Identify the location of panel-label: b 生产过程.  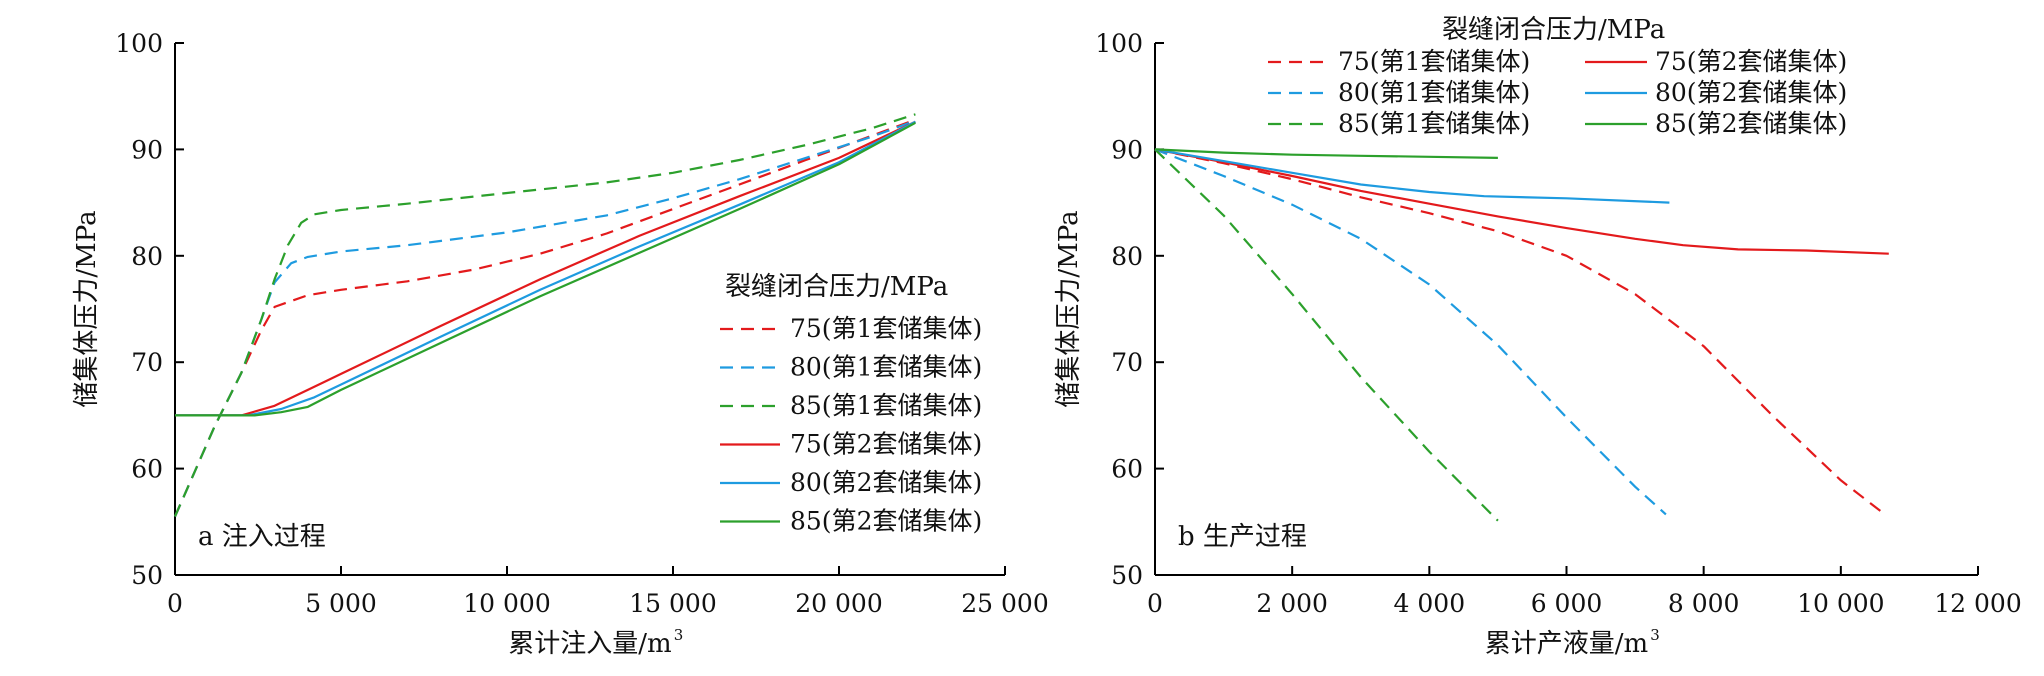
(1242, 537).